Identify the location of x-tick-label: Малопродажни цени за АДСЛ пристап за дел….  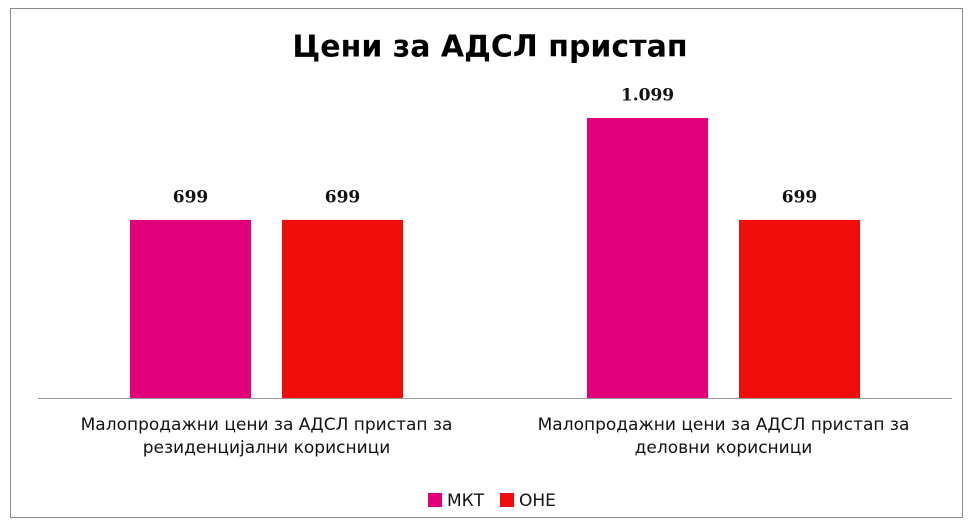
(723, 436).